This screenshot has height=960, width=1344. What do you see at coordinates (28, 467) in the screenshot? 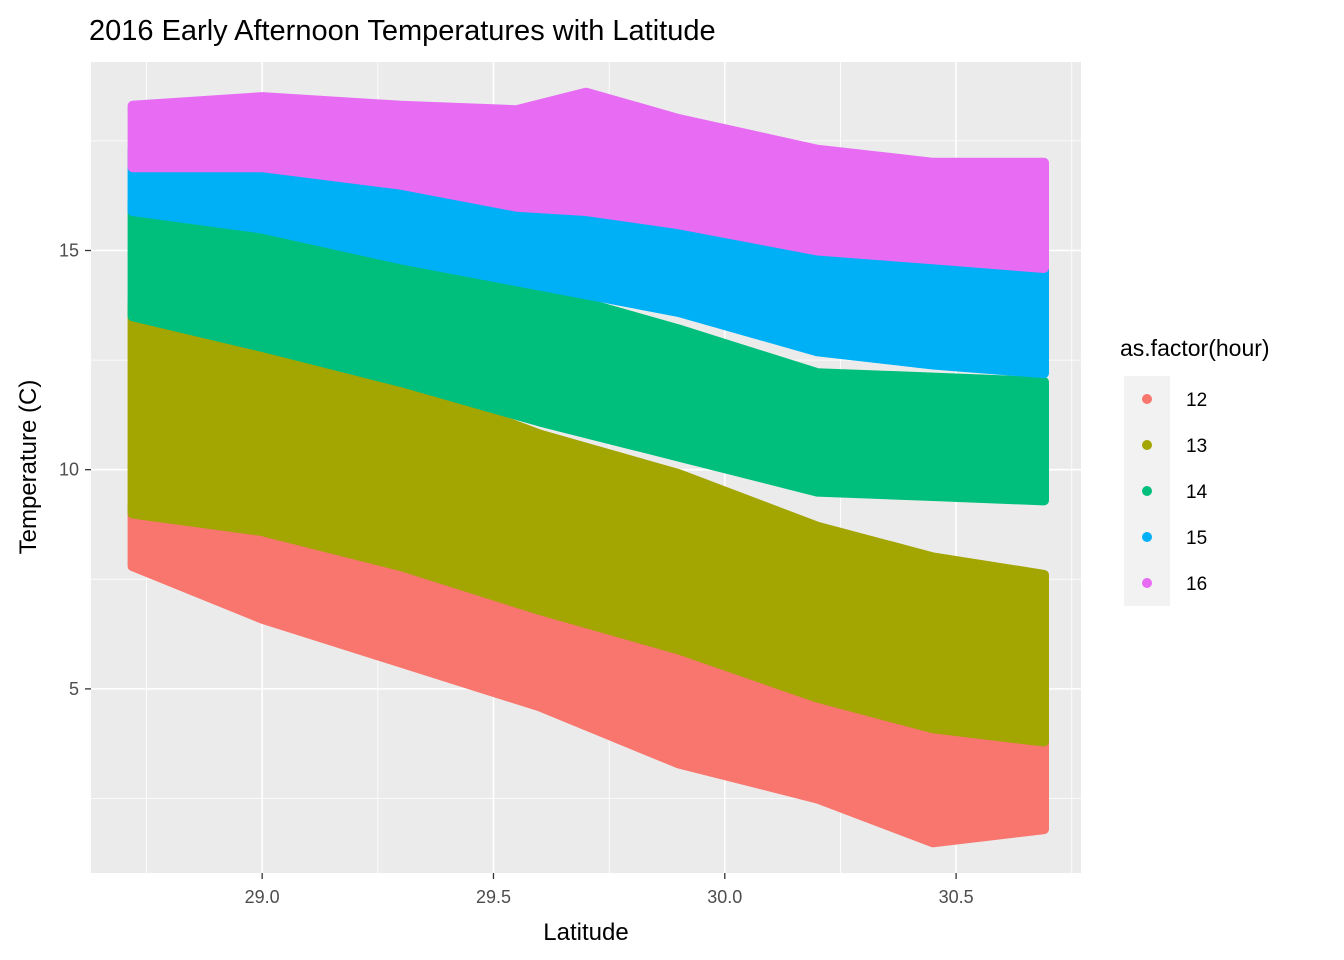
I see `y-axis-title: Temperature (C)` at bounding box center [28, 467].